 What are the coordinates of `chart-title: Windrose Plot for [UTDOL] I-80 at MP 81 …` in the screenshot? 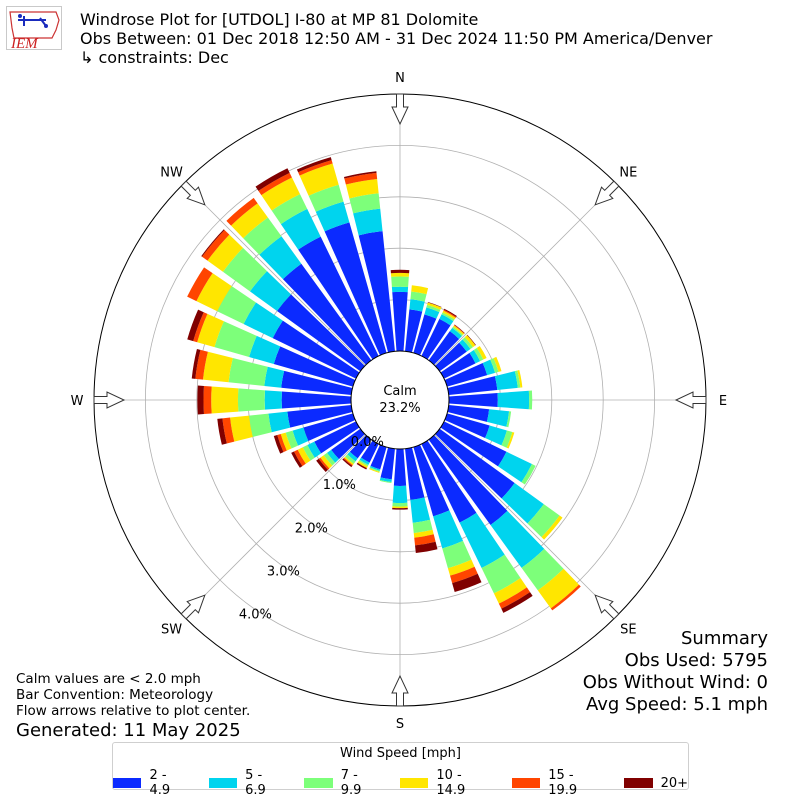 It's located at (279, 19).